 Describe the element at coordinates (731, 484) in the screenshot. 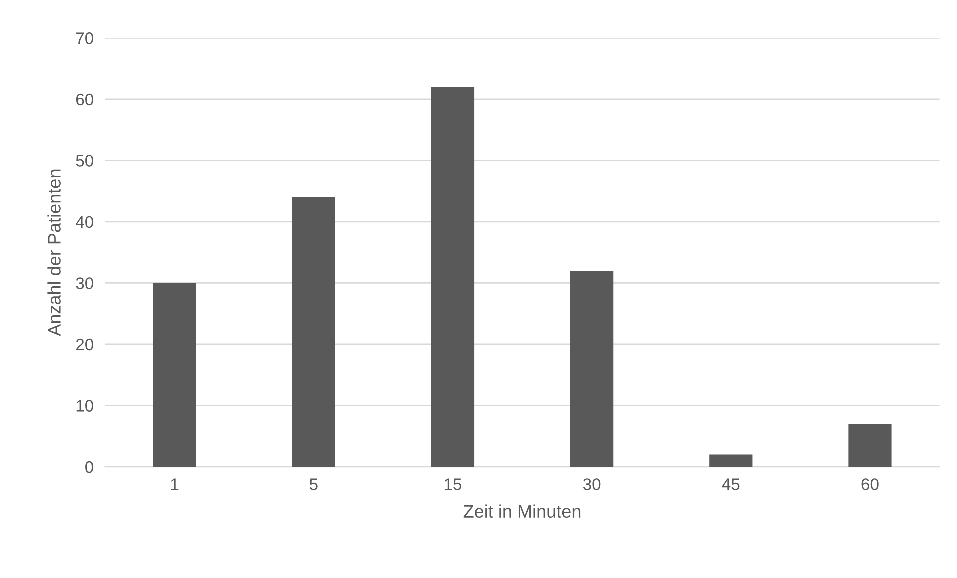

I see `x-tick-label: 45` at that location.